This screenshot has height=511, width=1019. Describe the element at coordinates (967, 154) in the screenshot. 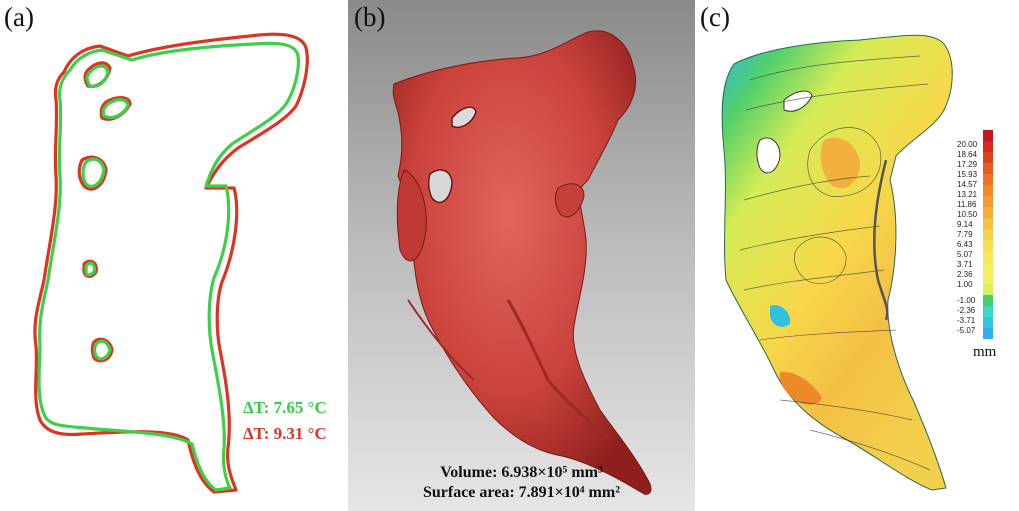

I see `colorbar-tick-label: 18.64` at that location.